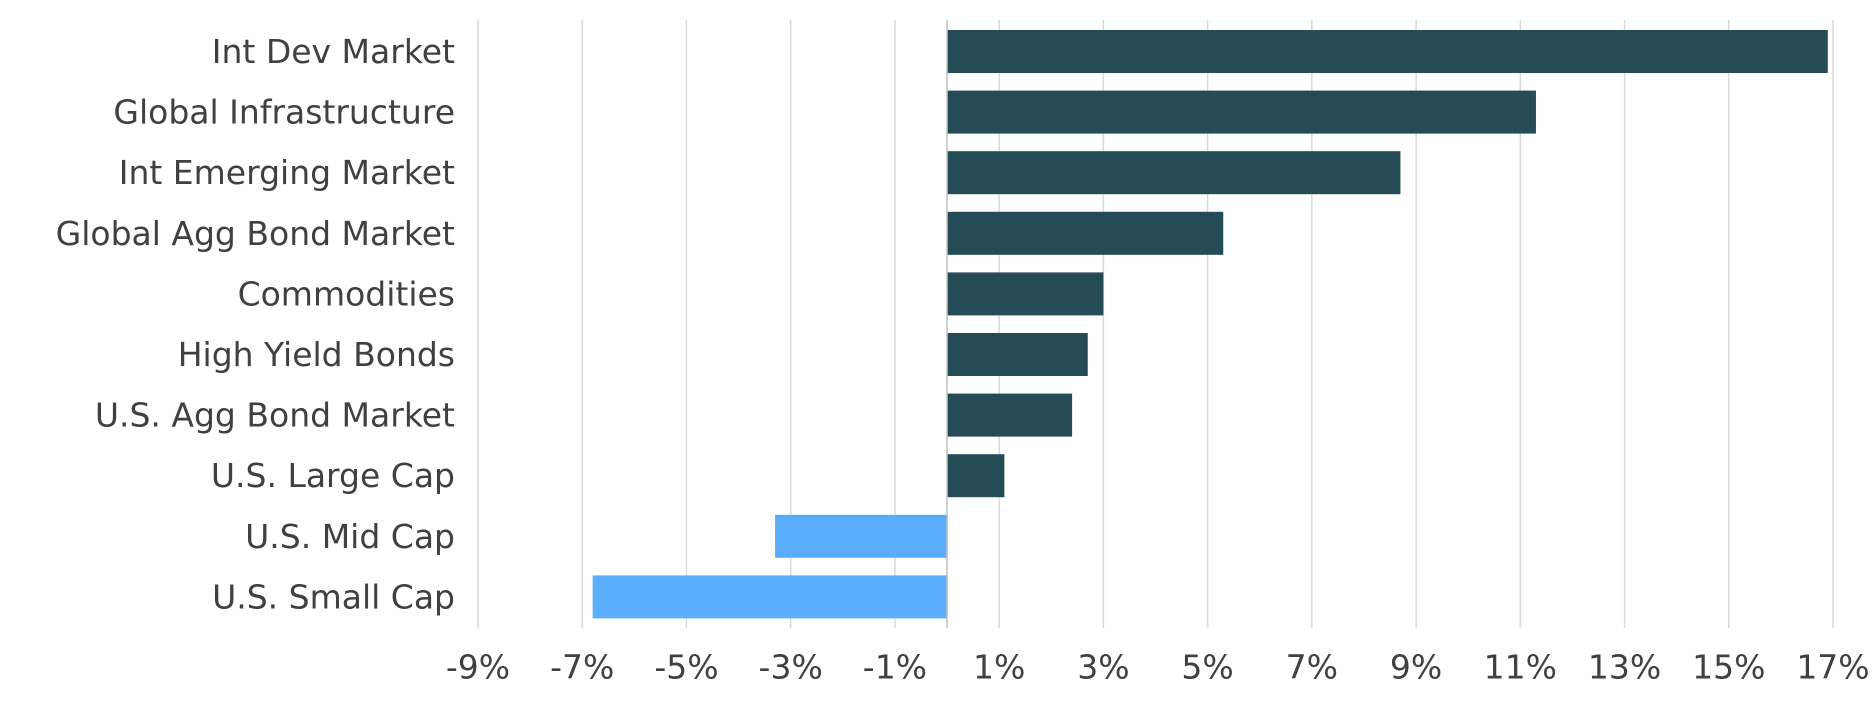  Describe the element at coordinates (478, 667) in the screenshot. I see `x-tick-label-9: -9%` at that location.